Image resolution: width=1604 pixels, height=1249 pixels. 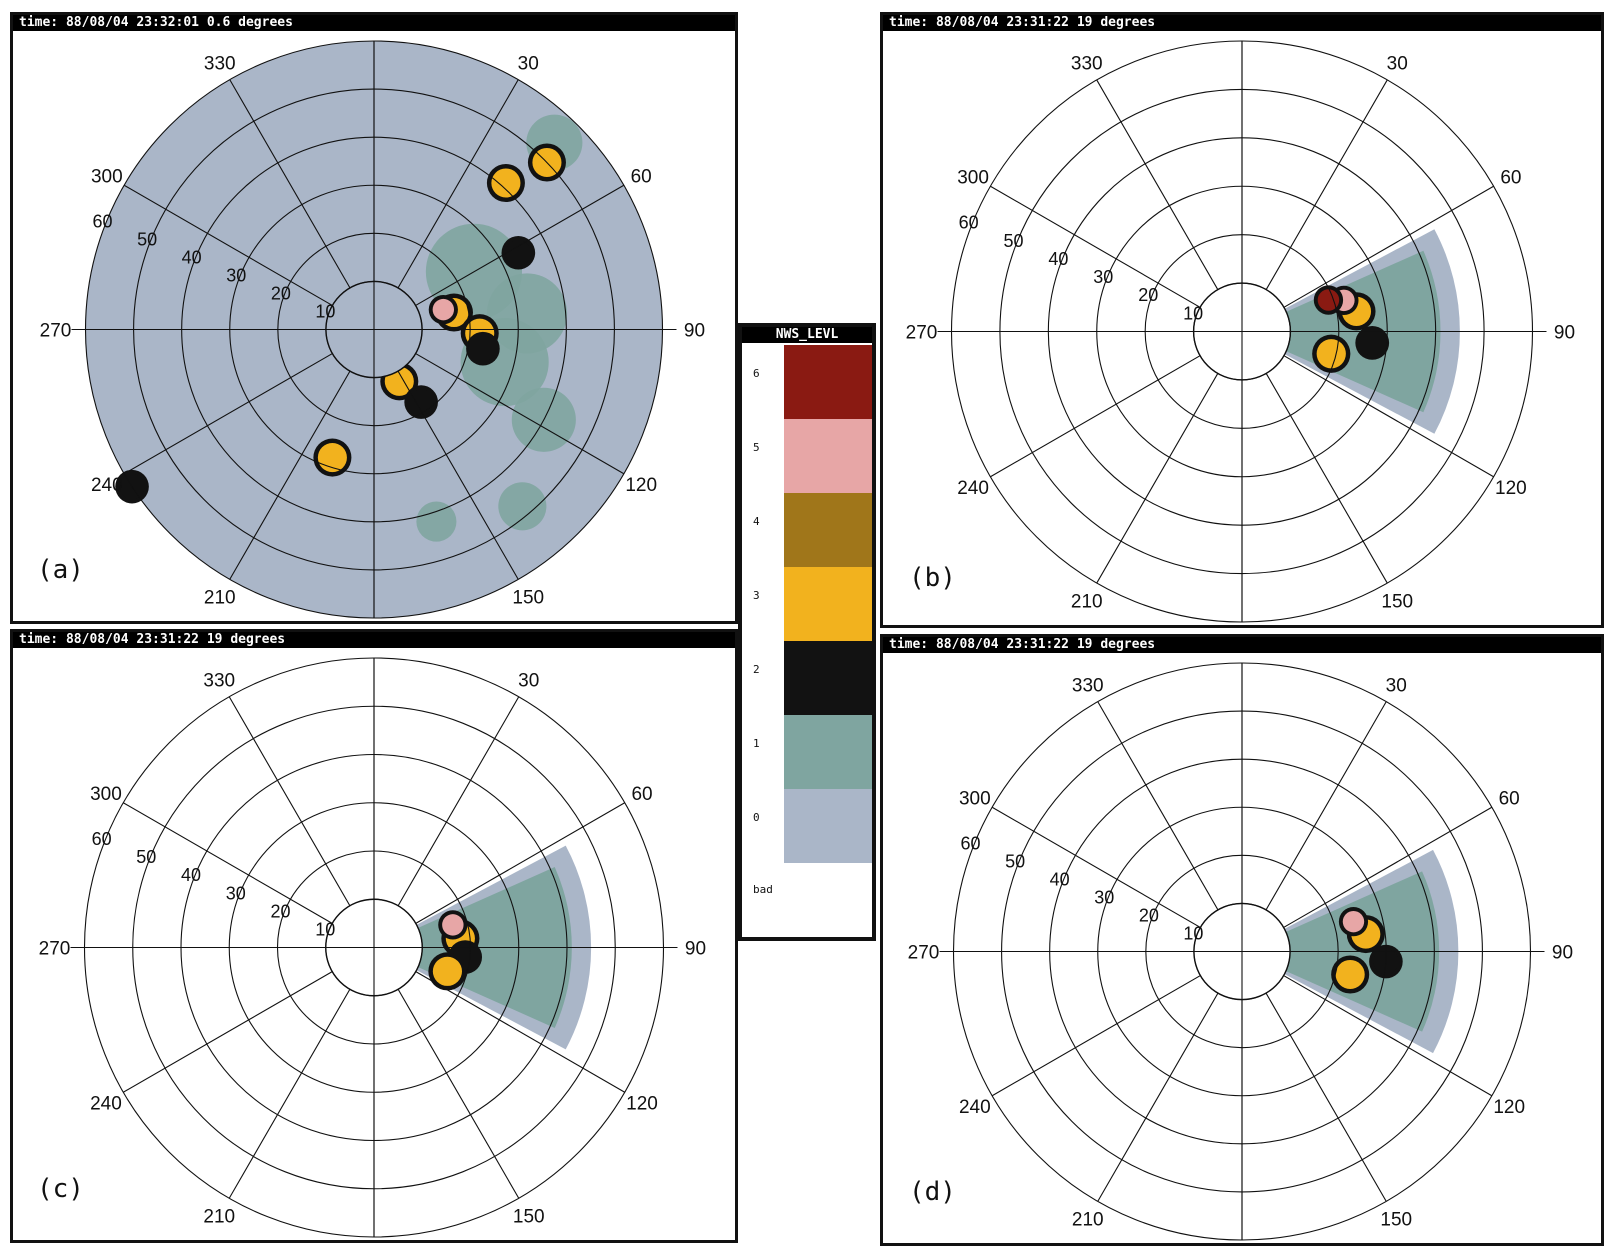 What do you see at coordinates (756, 743) in the screenshot?
I see `legend-tick-label: 1` at bounding box center [756, 743].